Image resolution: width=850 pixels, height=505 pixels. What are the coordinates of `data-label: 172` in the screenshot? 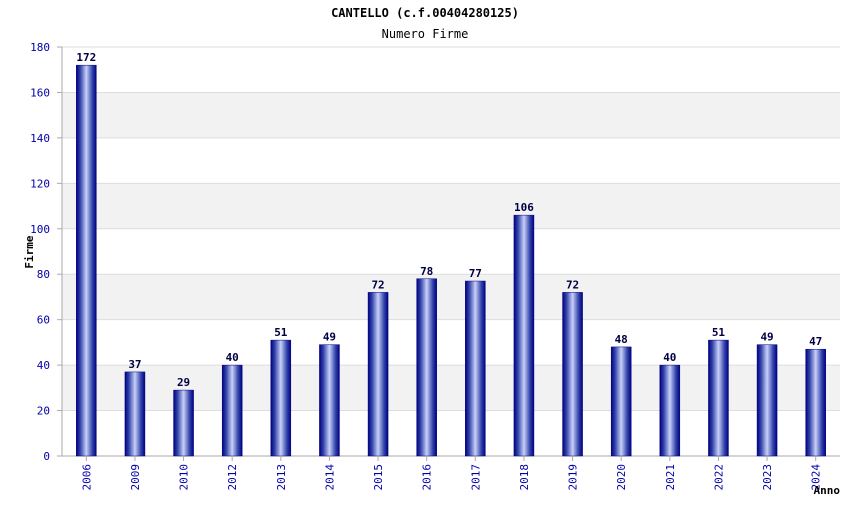 It's located at (86, 57).